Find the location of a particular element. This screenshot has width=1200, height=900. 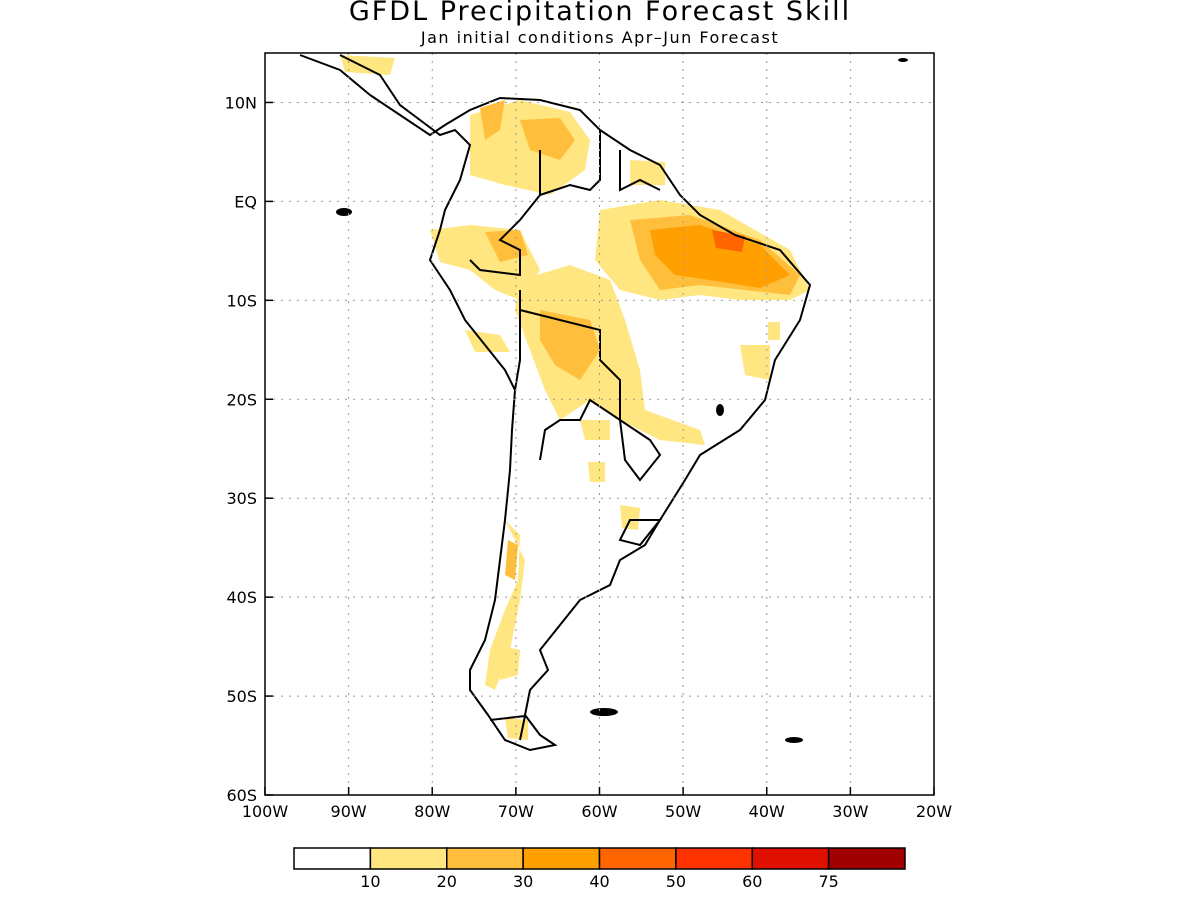

colorbar-label: 75 is located at coordinates (828, 881).